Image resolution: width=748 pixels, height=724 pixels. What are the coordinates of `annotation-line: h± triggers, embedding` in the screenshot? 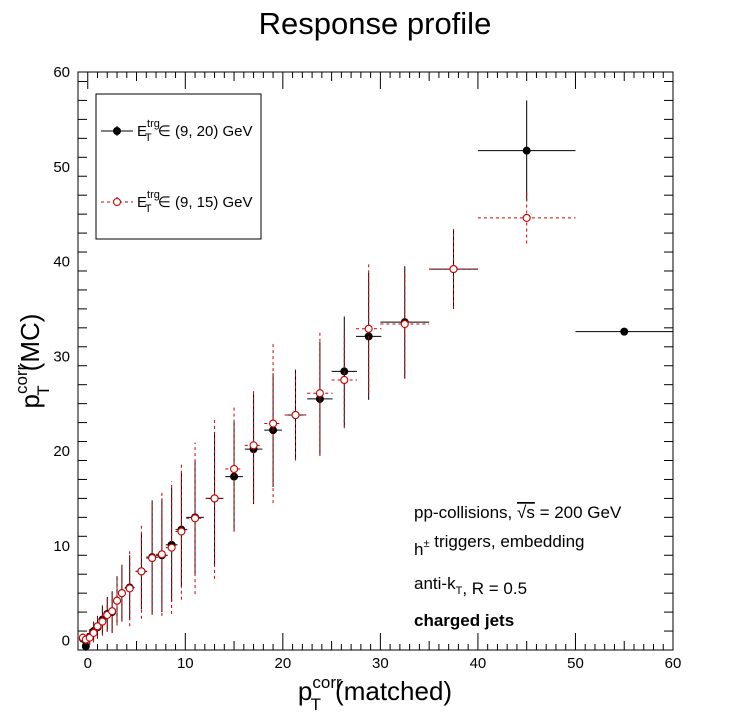 It's located at (499, 545).